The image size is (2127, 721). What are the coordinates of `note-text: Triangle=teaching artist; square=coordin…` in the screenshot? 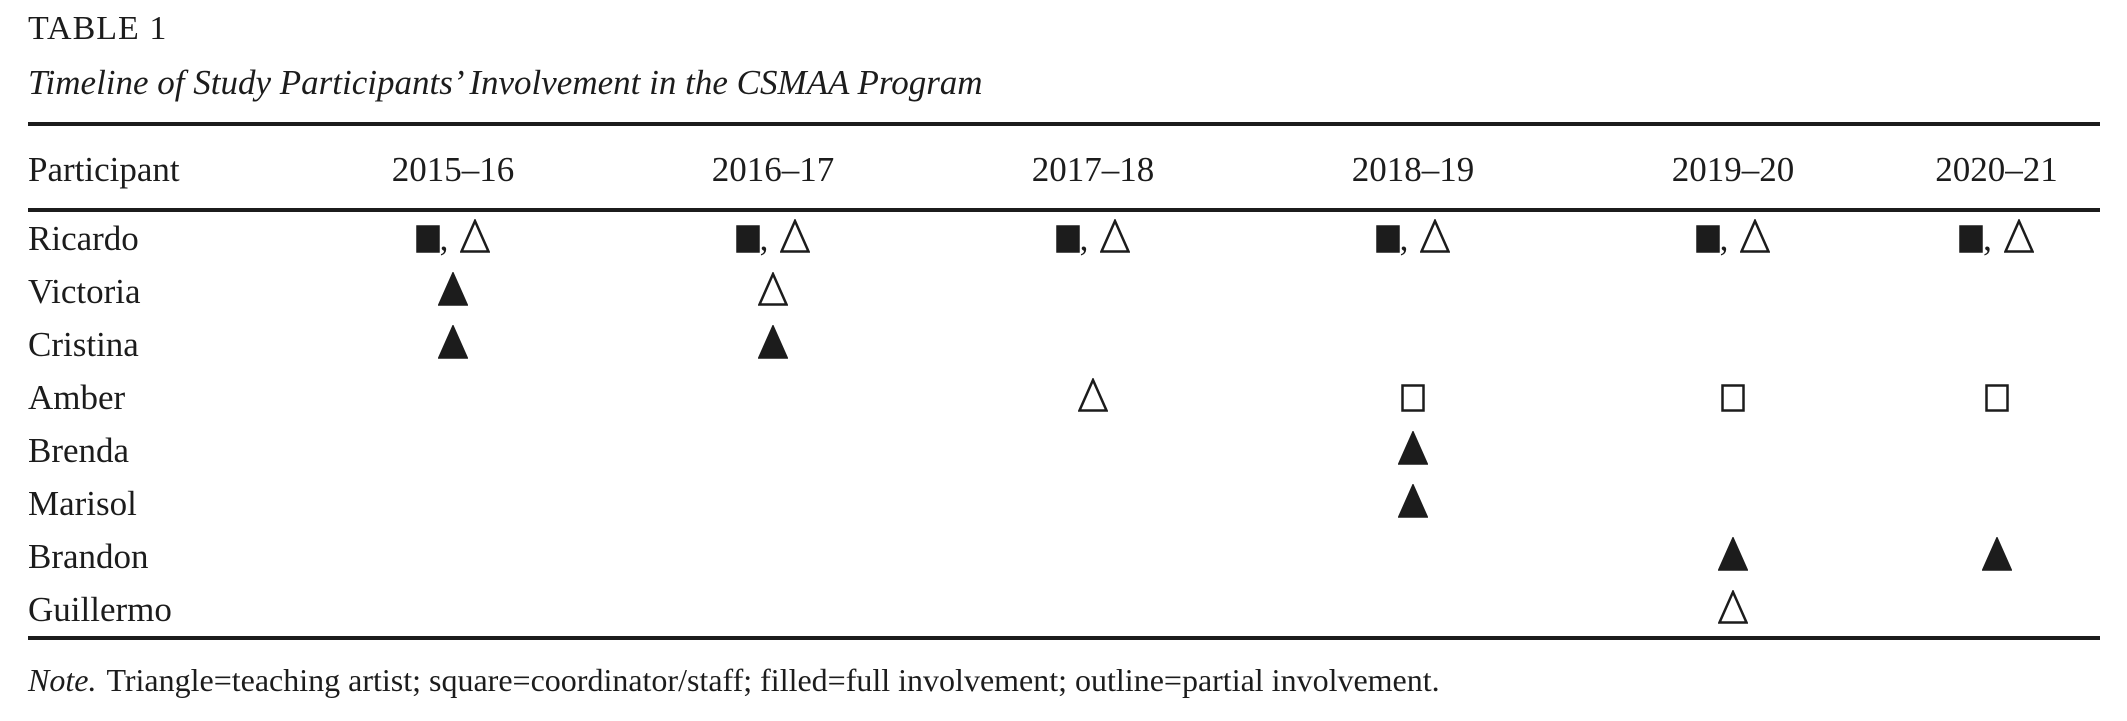 It's located at (773, 680).